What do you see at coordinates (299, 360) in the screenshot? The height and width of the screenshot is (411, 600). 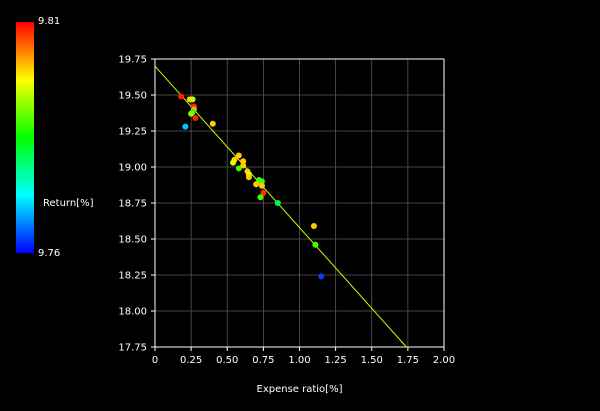 I see `x-tick-label: 1.00` at bounding box center [299, 360].